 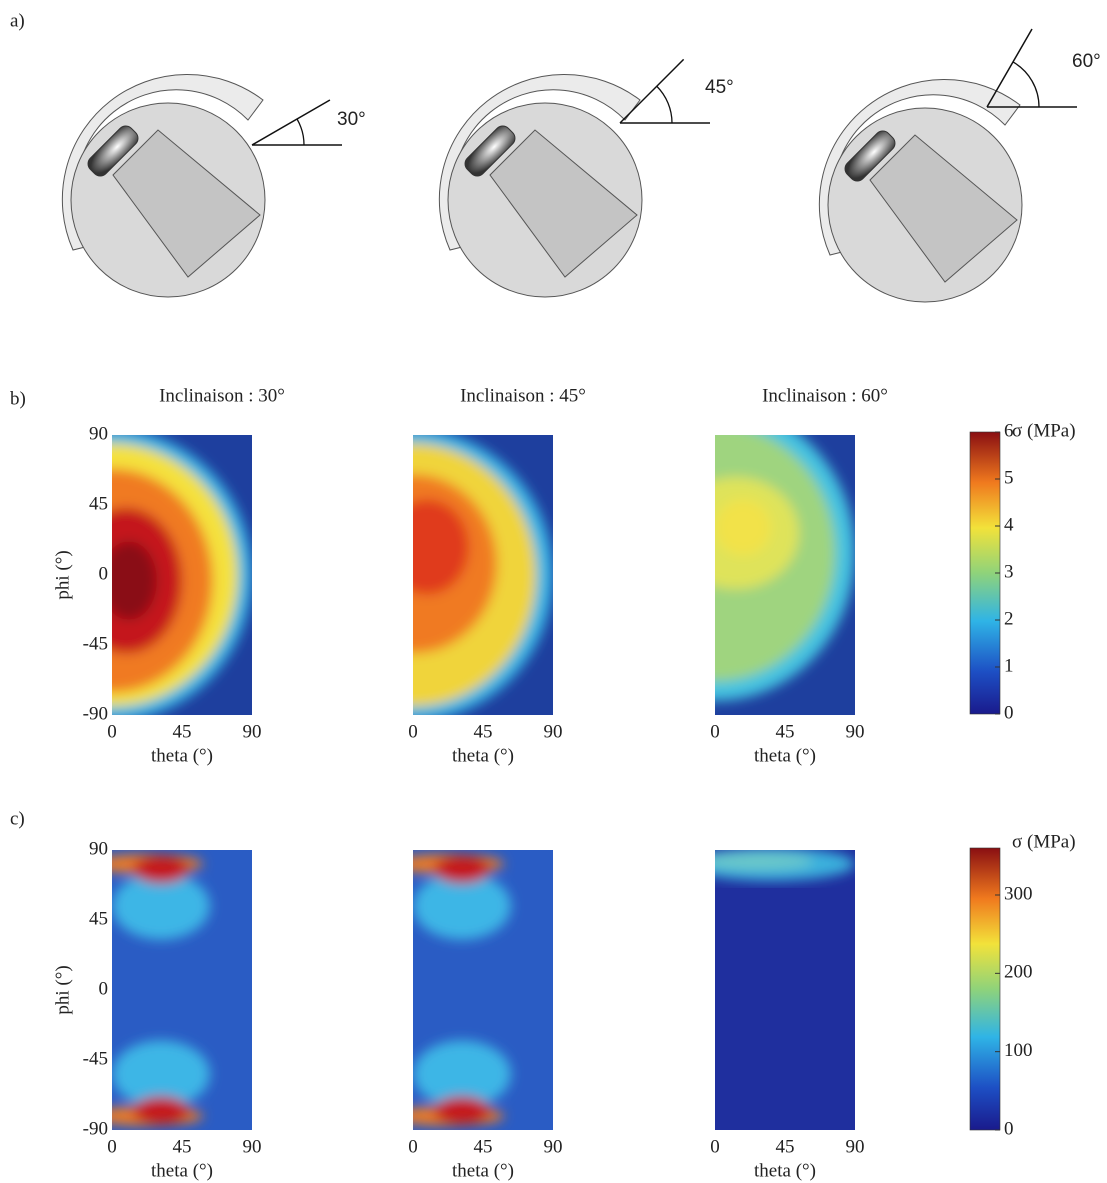 I want to click on heatmap-background, so click(x=785, y=990).